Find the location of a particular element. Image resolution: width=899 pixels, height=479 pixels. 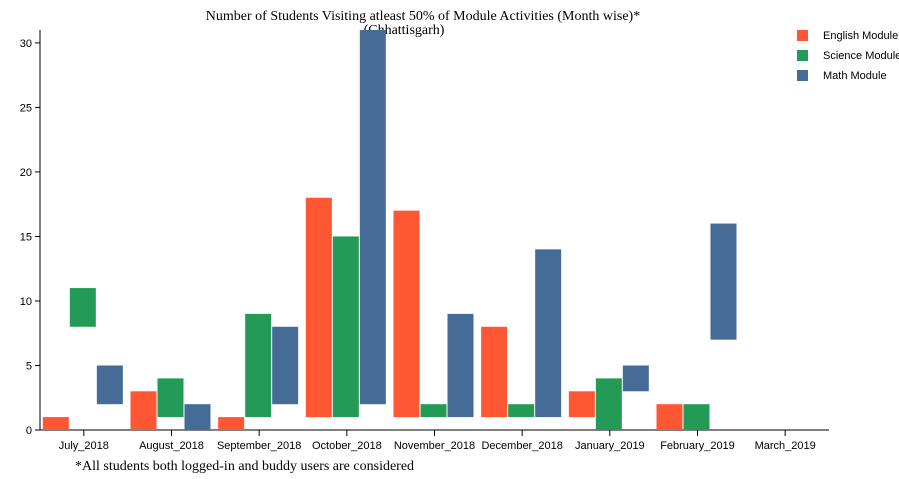

y-axis-ticks: 0 5 10 15 20 25 30 is located at coordinates (30, 237).